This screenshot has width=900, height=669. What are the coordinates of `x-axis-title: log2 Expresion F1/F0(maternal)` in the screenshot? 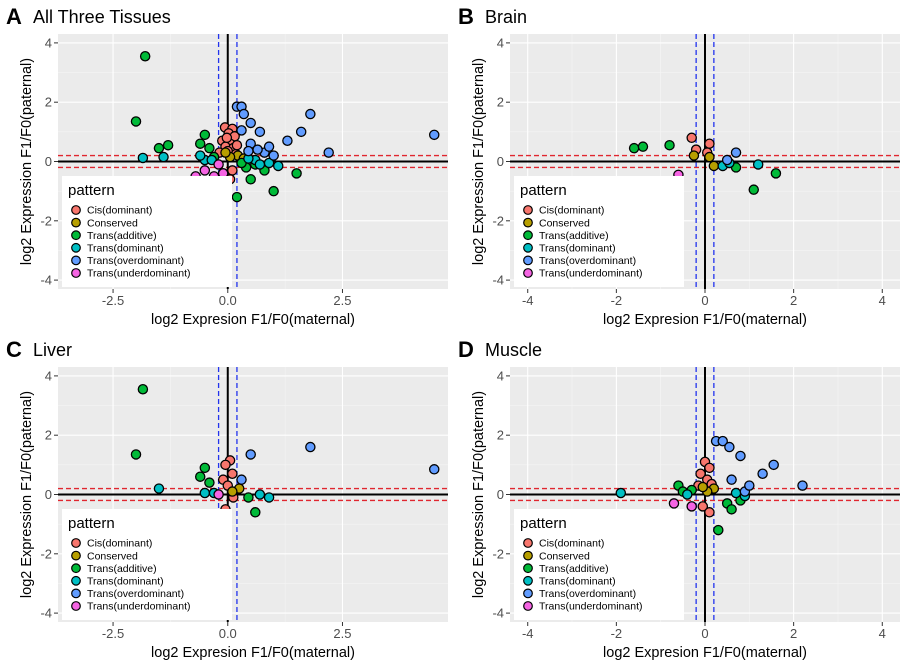 It's located at (705, 653).